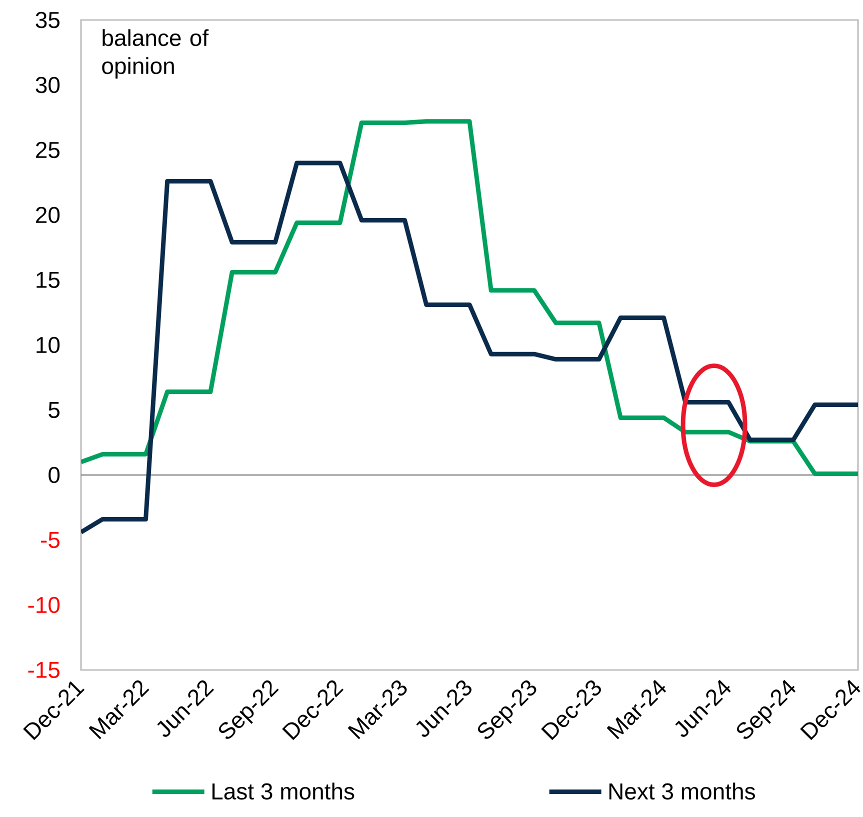 The image size is (863, 817). Describe the element at coordinates (54, 410) in the screenshot. I see `y-tick-label: 5` at that location.